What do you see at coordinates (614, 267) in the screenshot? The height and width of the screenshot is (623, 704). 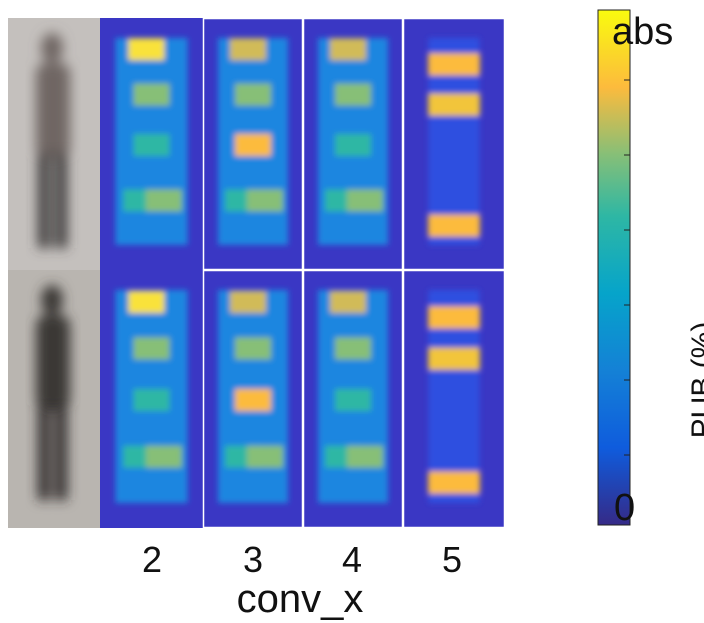 I see `colorbar` at bounding box center [614, 267].